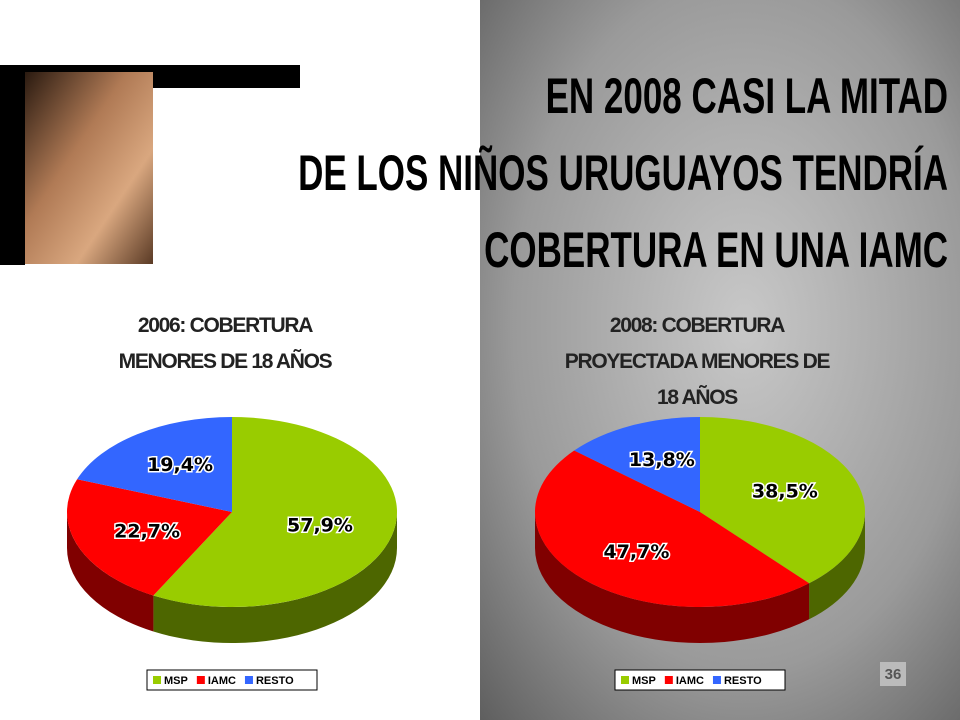  Describe the element at coordinates (747, 97) in the screenshot. I see `title-line: EN 2008 CASI LA MITAD` at that location.